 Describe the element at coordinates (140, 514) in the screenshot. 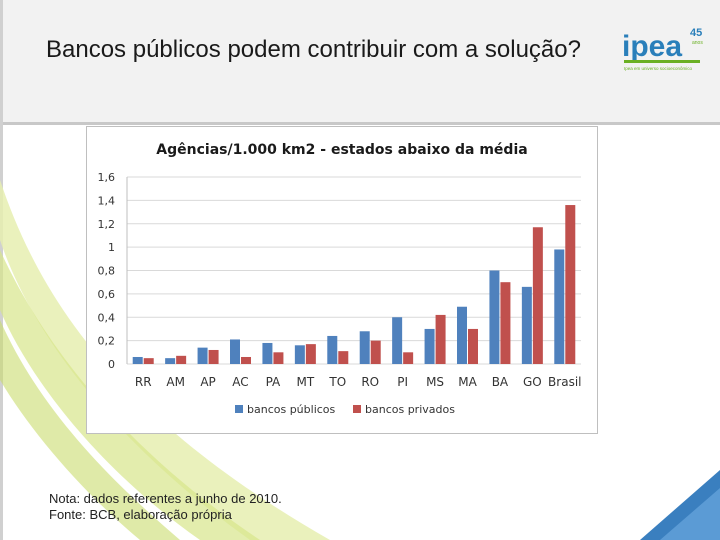

I see `source-line: Fonte: BCB, elaboração própria` at that location.